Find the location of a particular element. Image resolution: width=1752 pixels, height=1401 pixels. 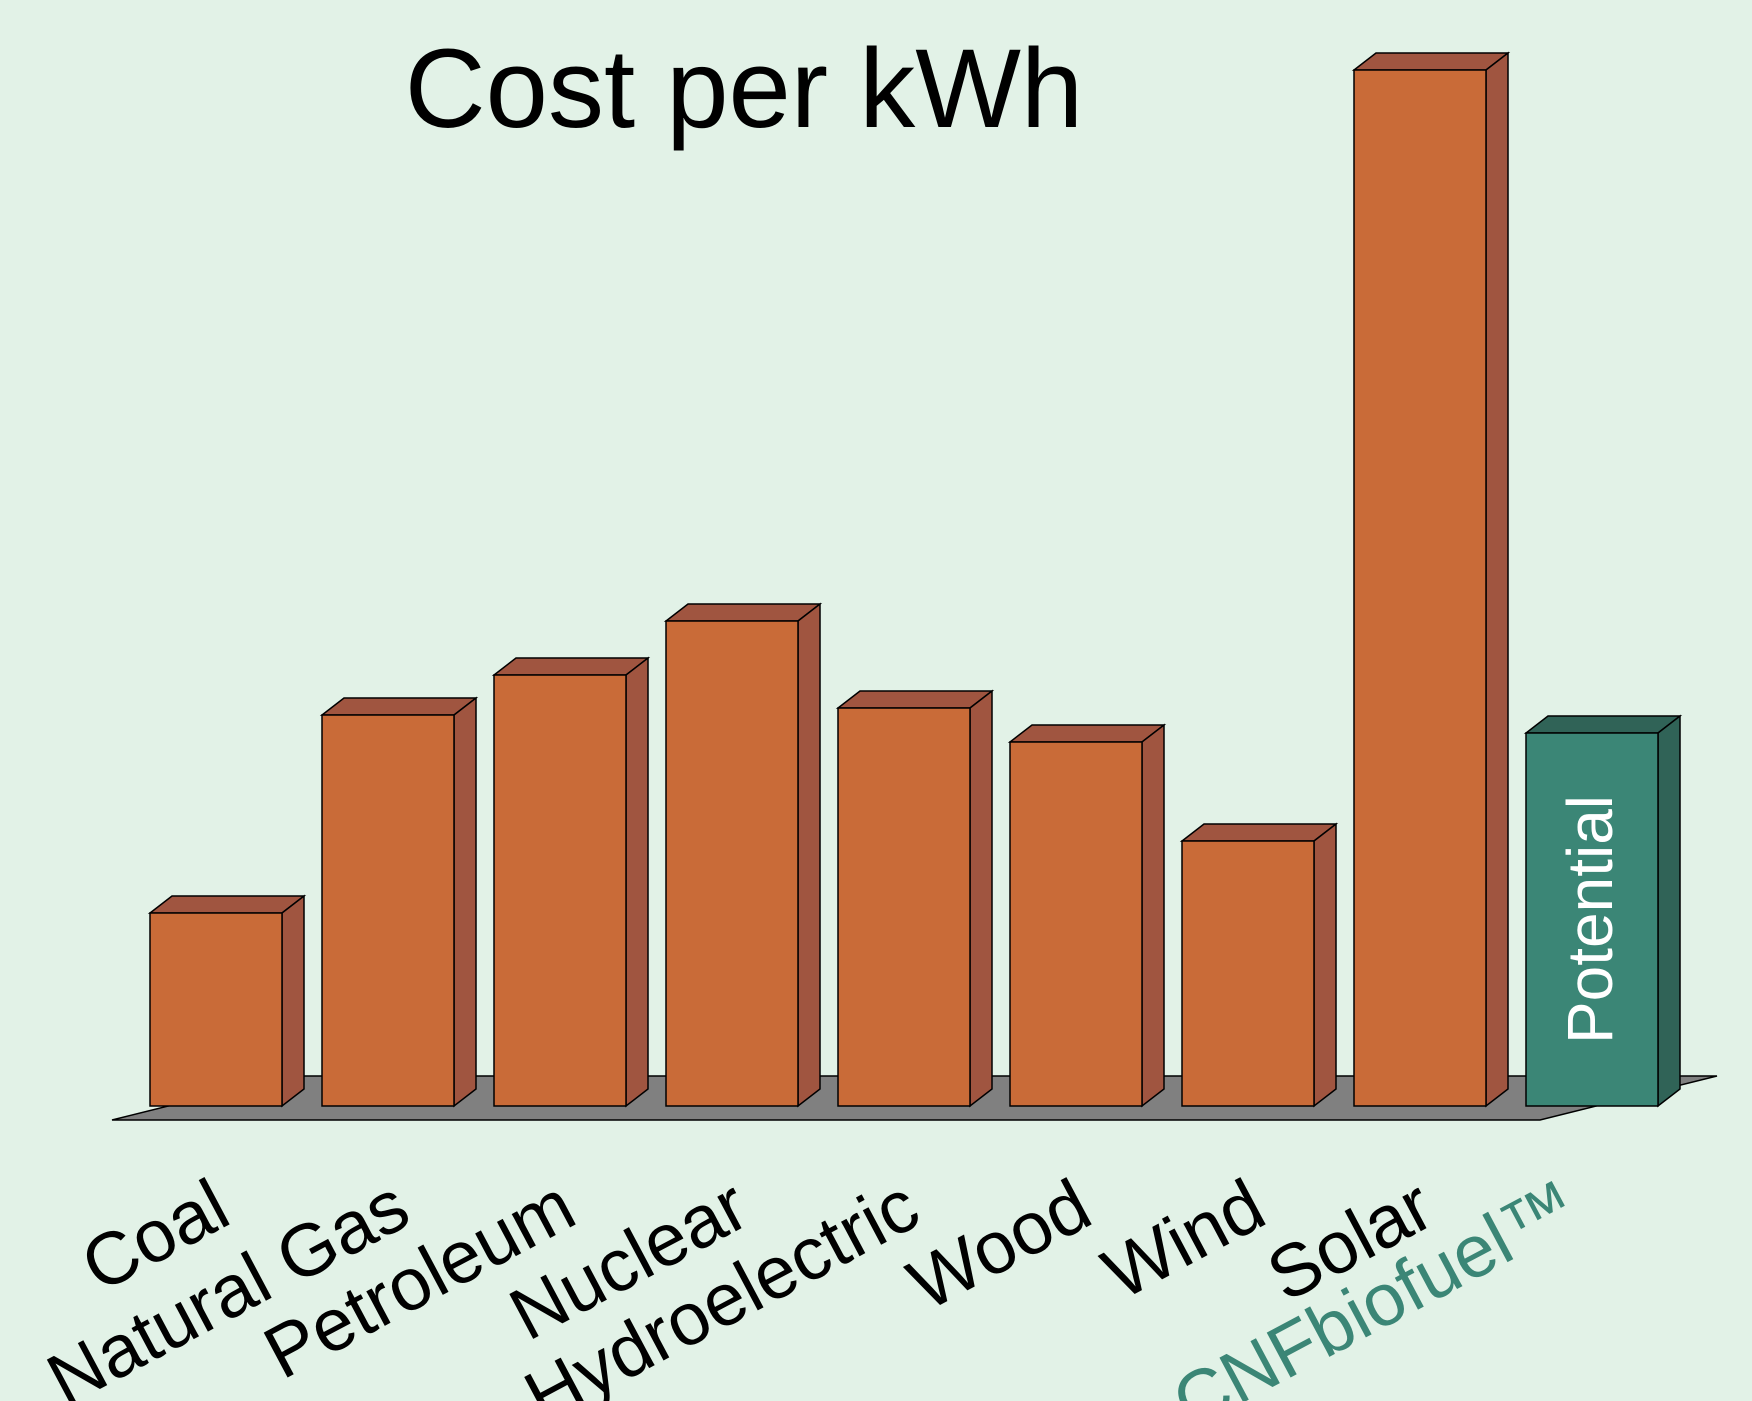

bar-petroleum is located at coordinates (571, 882).